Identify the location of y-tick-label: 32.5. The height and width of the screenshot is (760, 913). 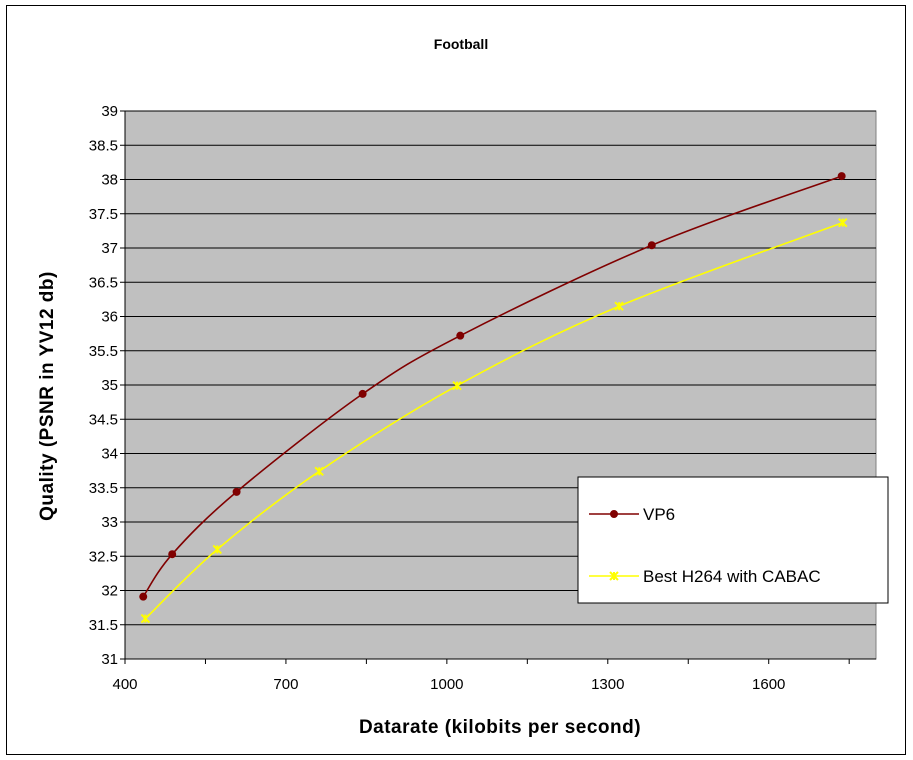
(103, 556).